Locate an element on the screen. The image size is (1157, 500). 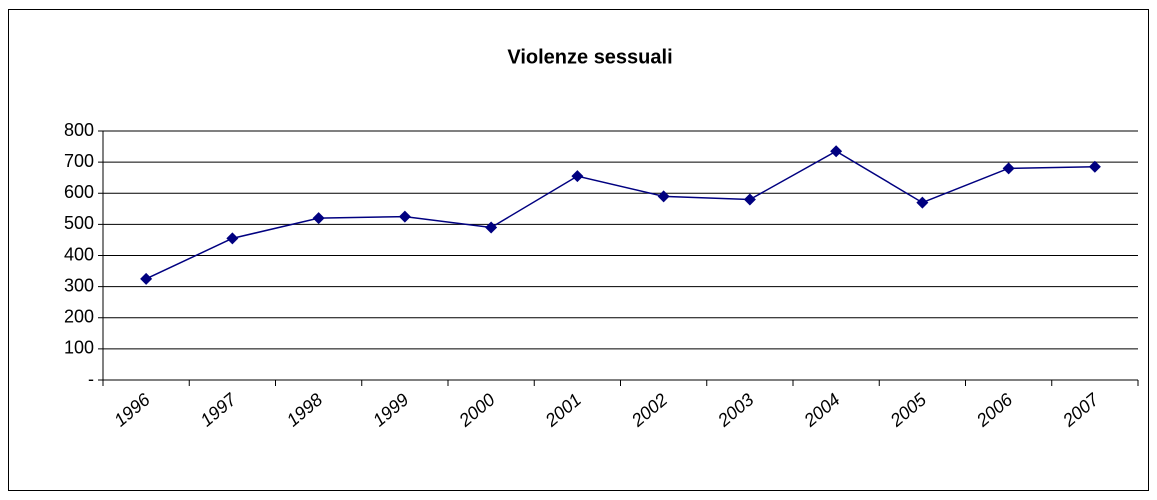
y-tick-label: 200 is located at coordinates (79, 317).